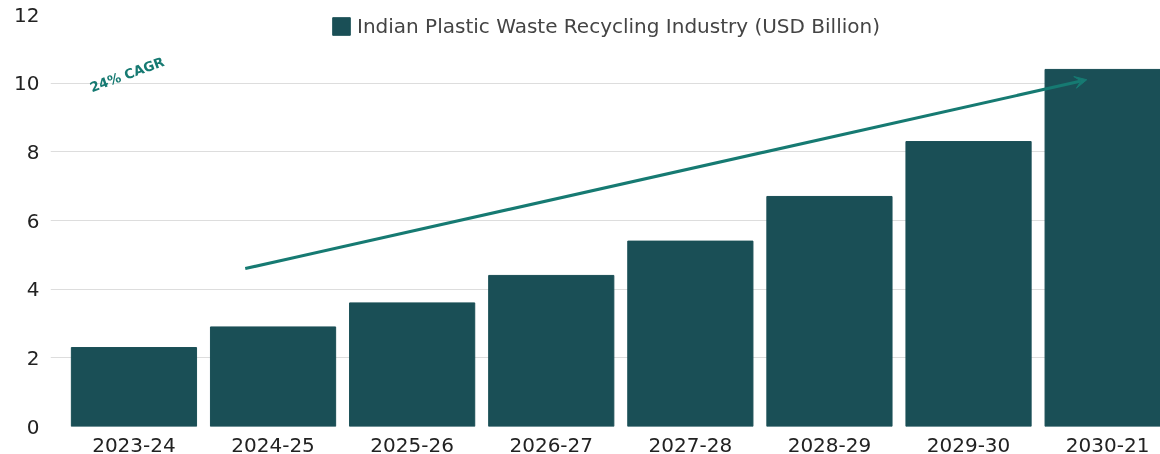 Image resolution: width=1160 pixels, height=454 pixels. What do you see at coordinates (618, 26) in the screenshot?
I see `legend-label: Indian Plastic Waste Recycling Industry (USD Billion)` at bounding box center [618, 26].